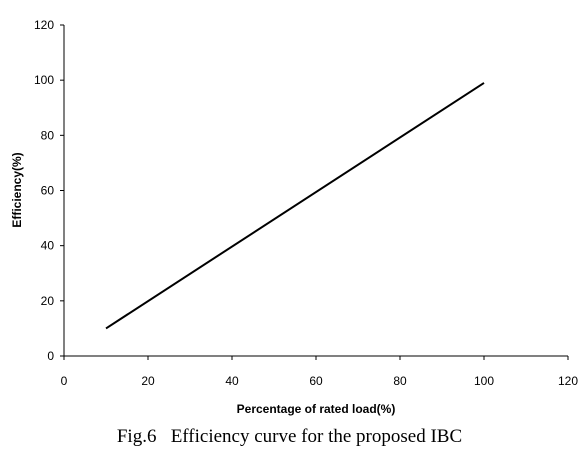 The width and height of the screenshot is (579, 458). I want to click on y-tick-label: 0, so click(50, 356).